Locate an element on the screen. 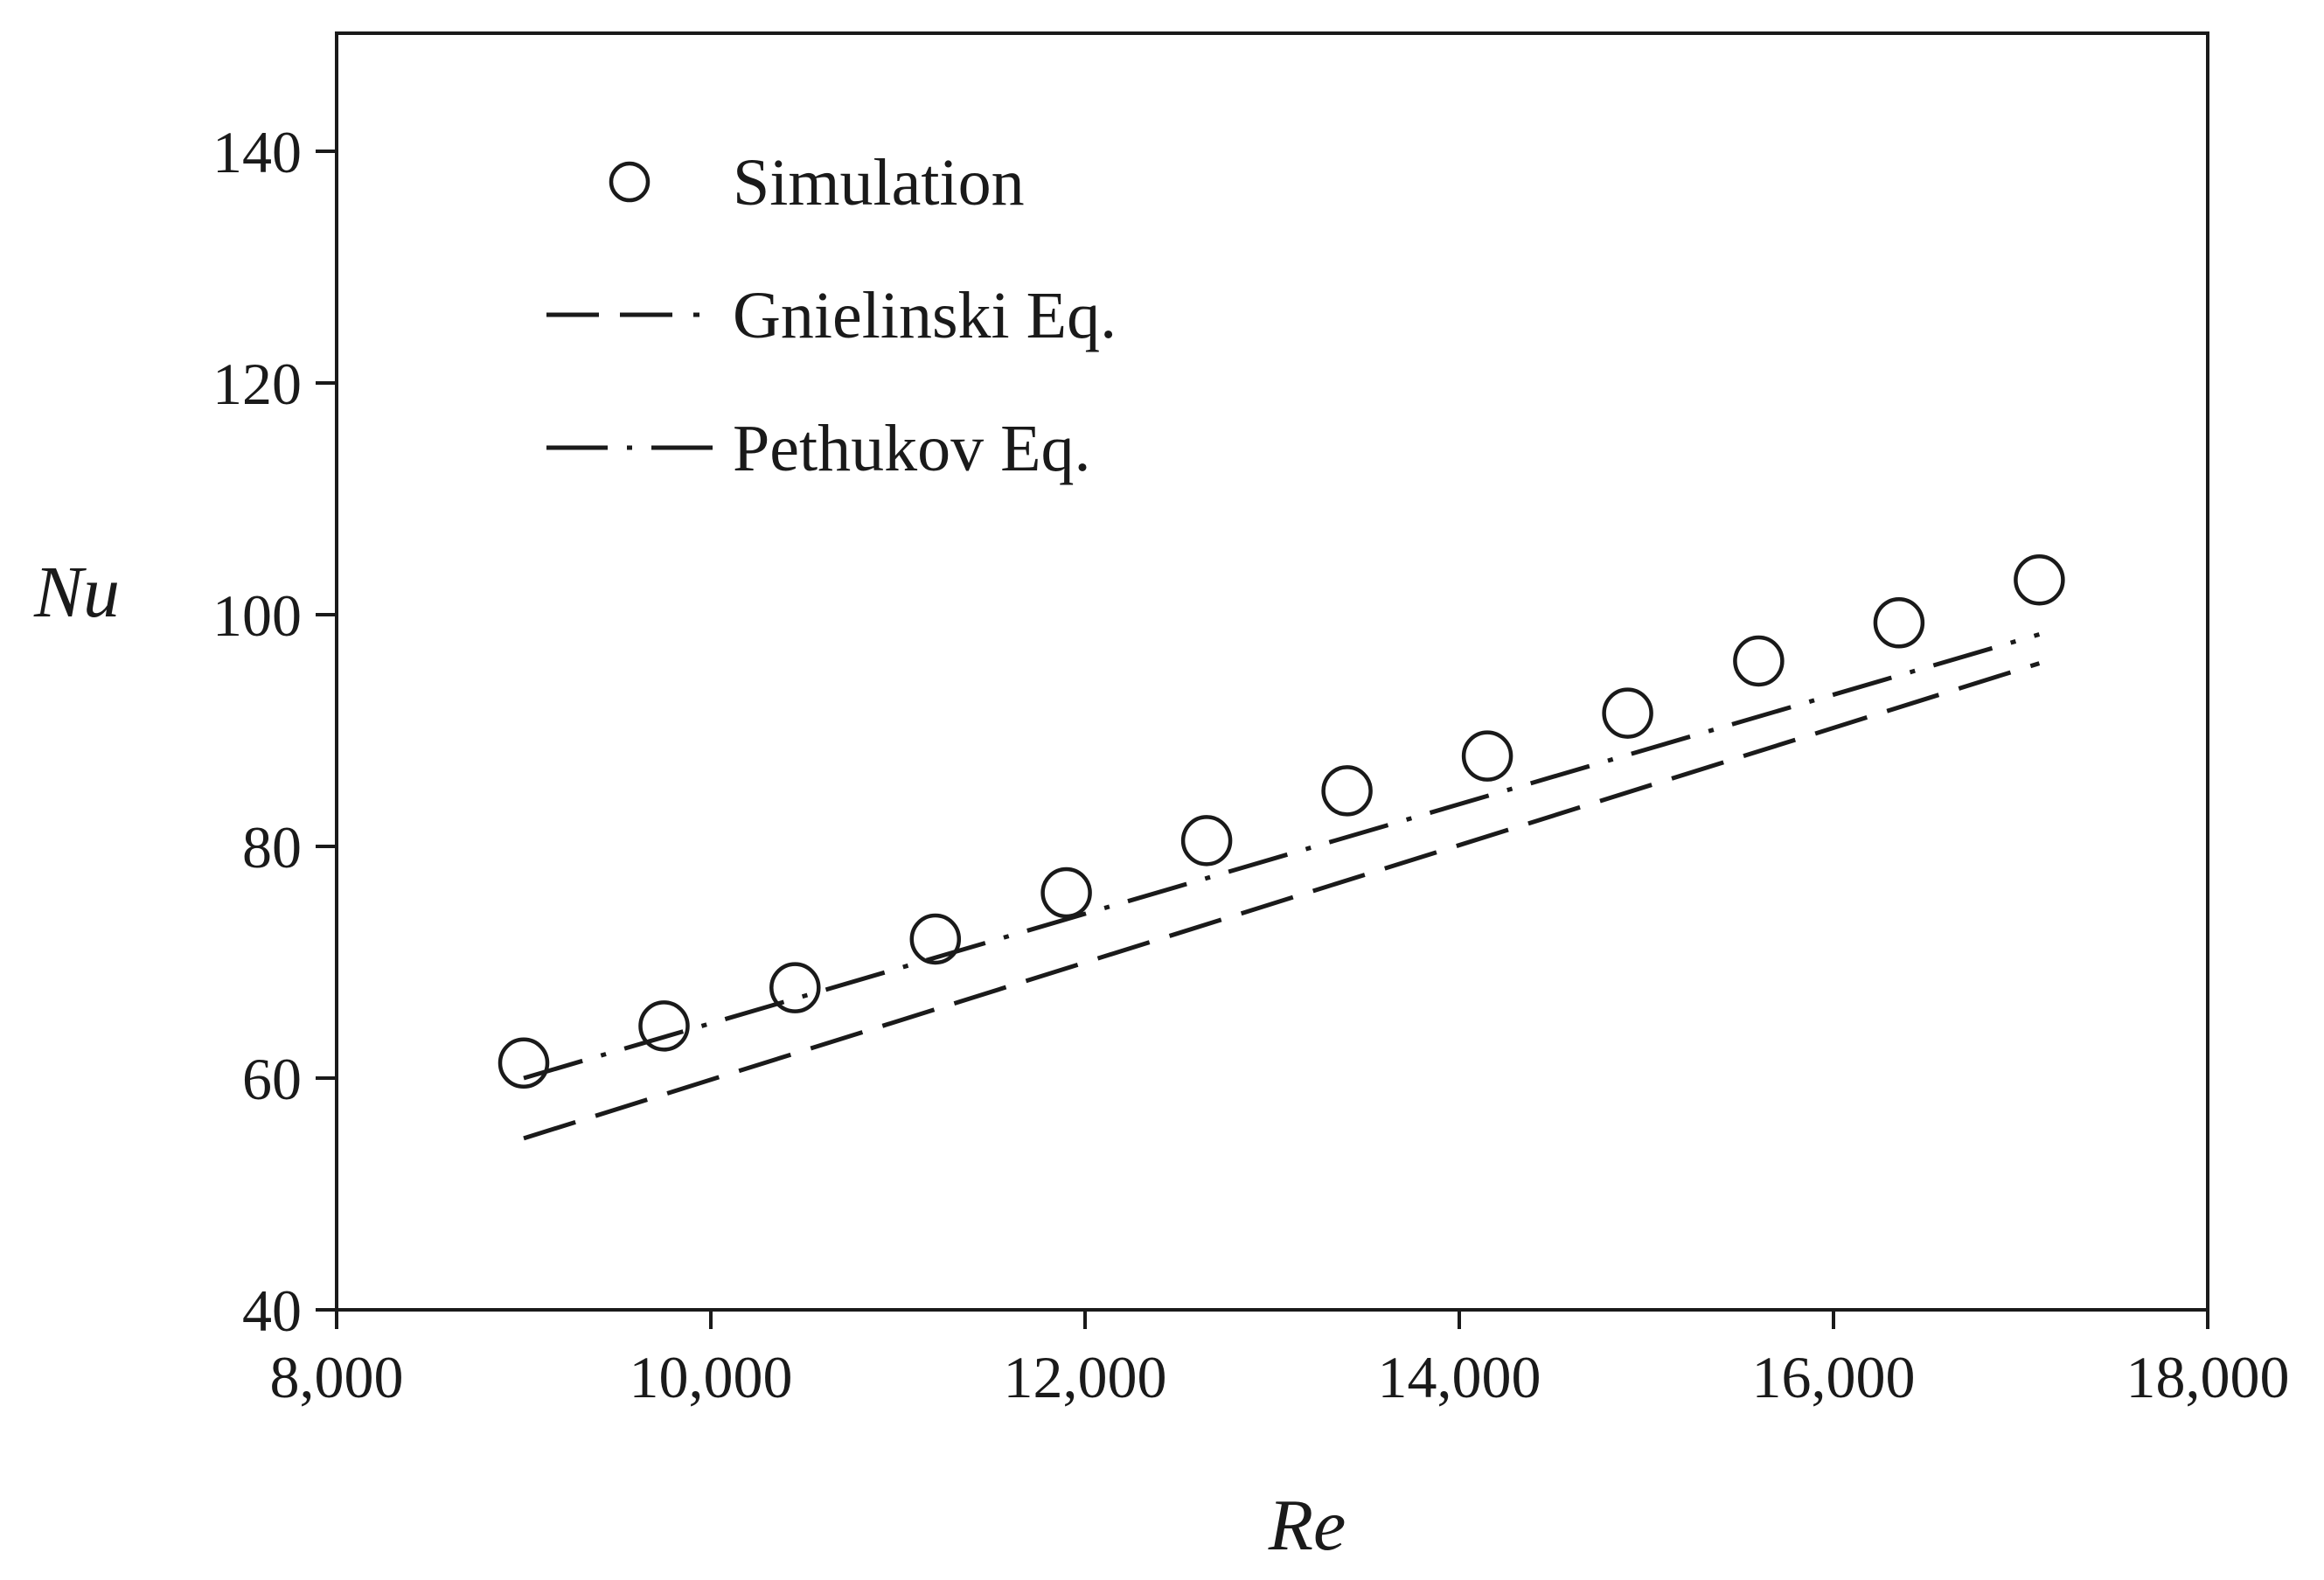  x-tick-label: 14,000 is located at coordinates (1459, 1377).